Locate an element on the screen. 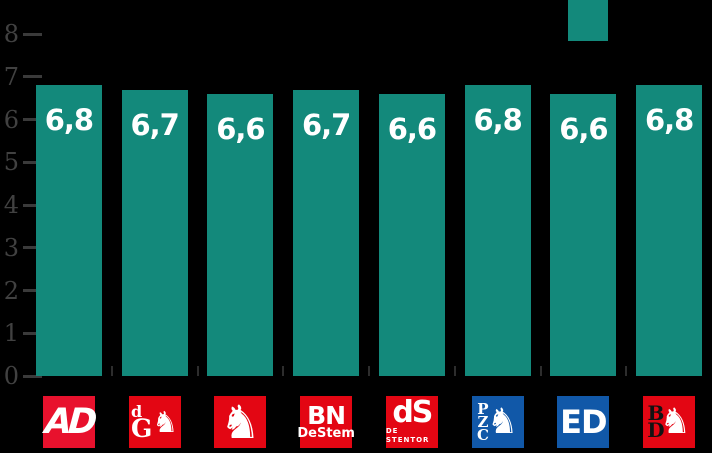 The height and width of the screenshot is (453, 712). logo-text: dS is located at coordinates (412, 412).